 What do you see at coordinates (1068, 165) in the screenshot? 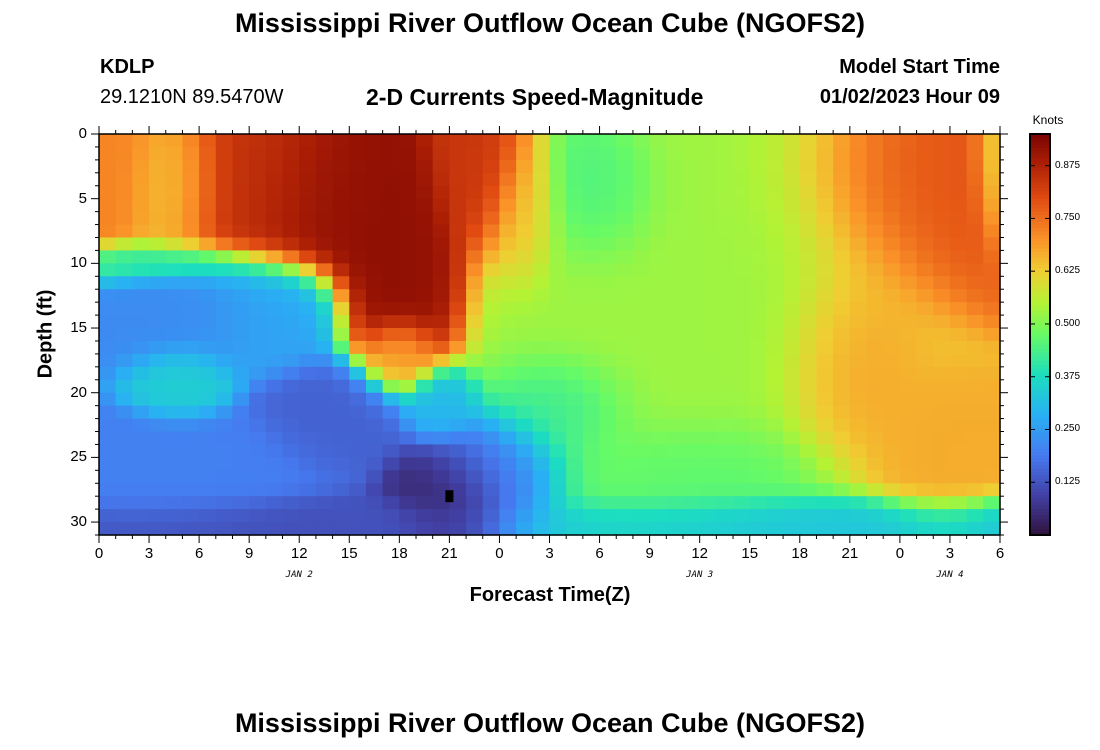
I see `colorbar-tick-label: 0.875` at bounding box center [1068, 165].